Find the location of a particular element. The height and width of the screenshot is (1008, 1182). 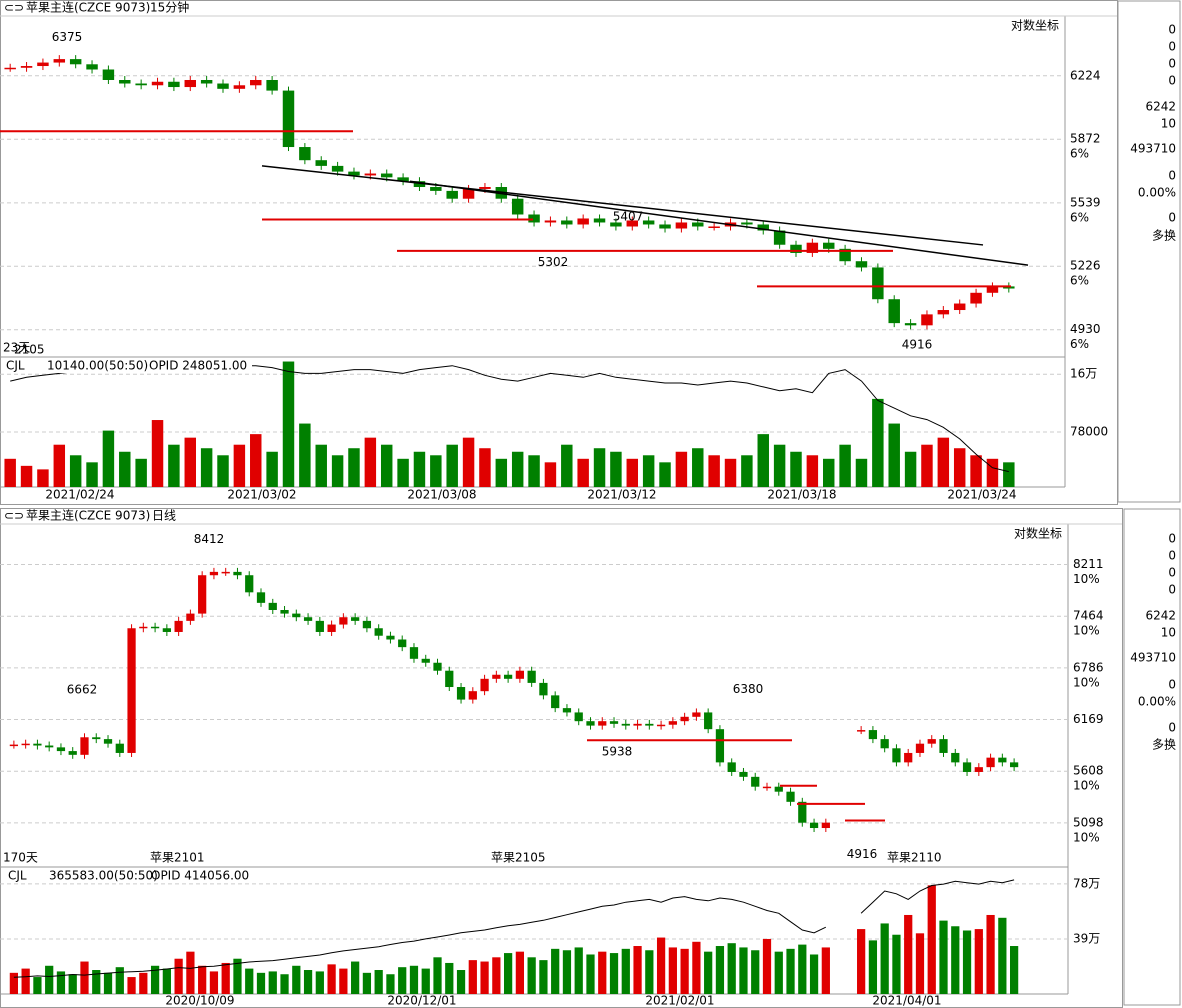

x-tick-label: 2021/03/24 is located at coordinates (981, 495).